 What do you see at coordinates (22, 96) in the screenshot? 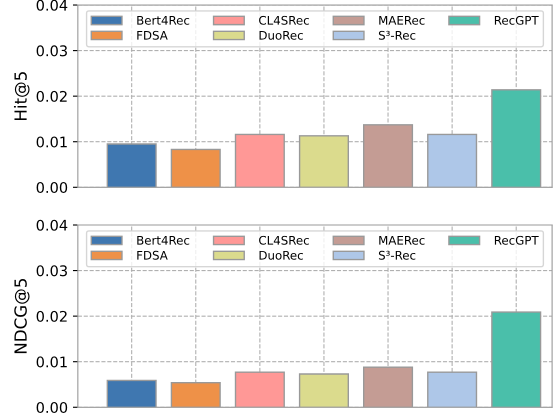
I see `y-axis-title: Hit@5` at bounding box center [22, 96].